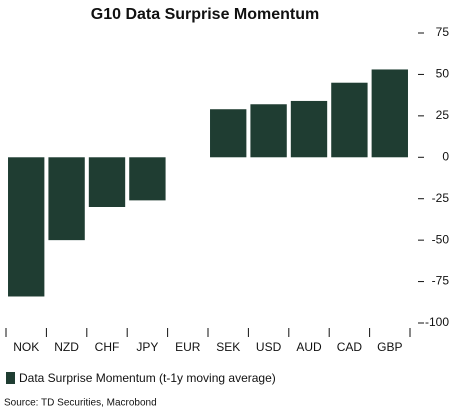 This screenshot has height=414, width=455. I want to click on x-tick-label: NZD, so click(66, 347).